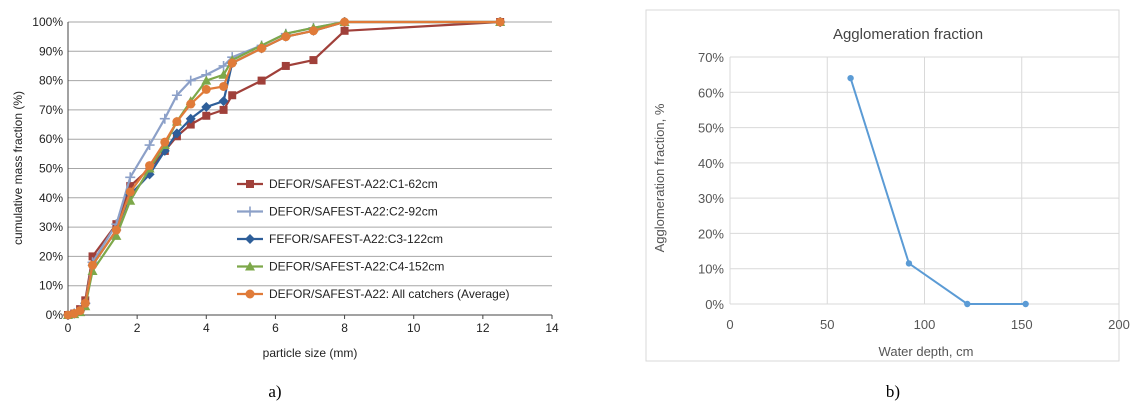  Describe the element at coordinates (275, 328) in the screenshot. I see `chart-a-x-tick-label: 6` at that location.